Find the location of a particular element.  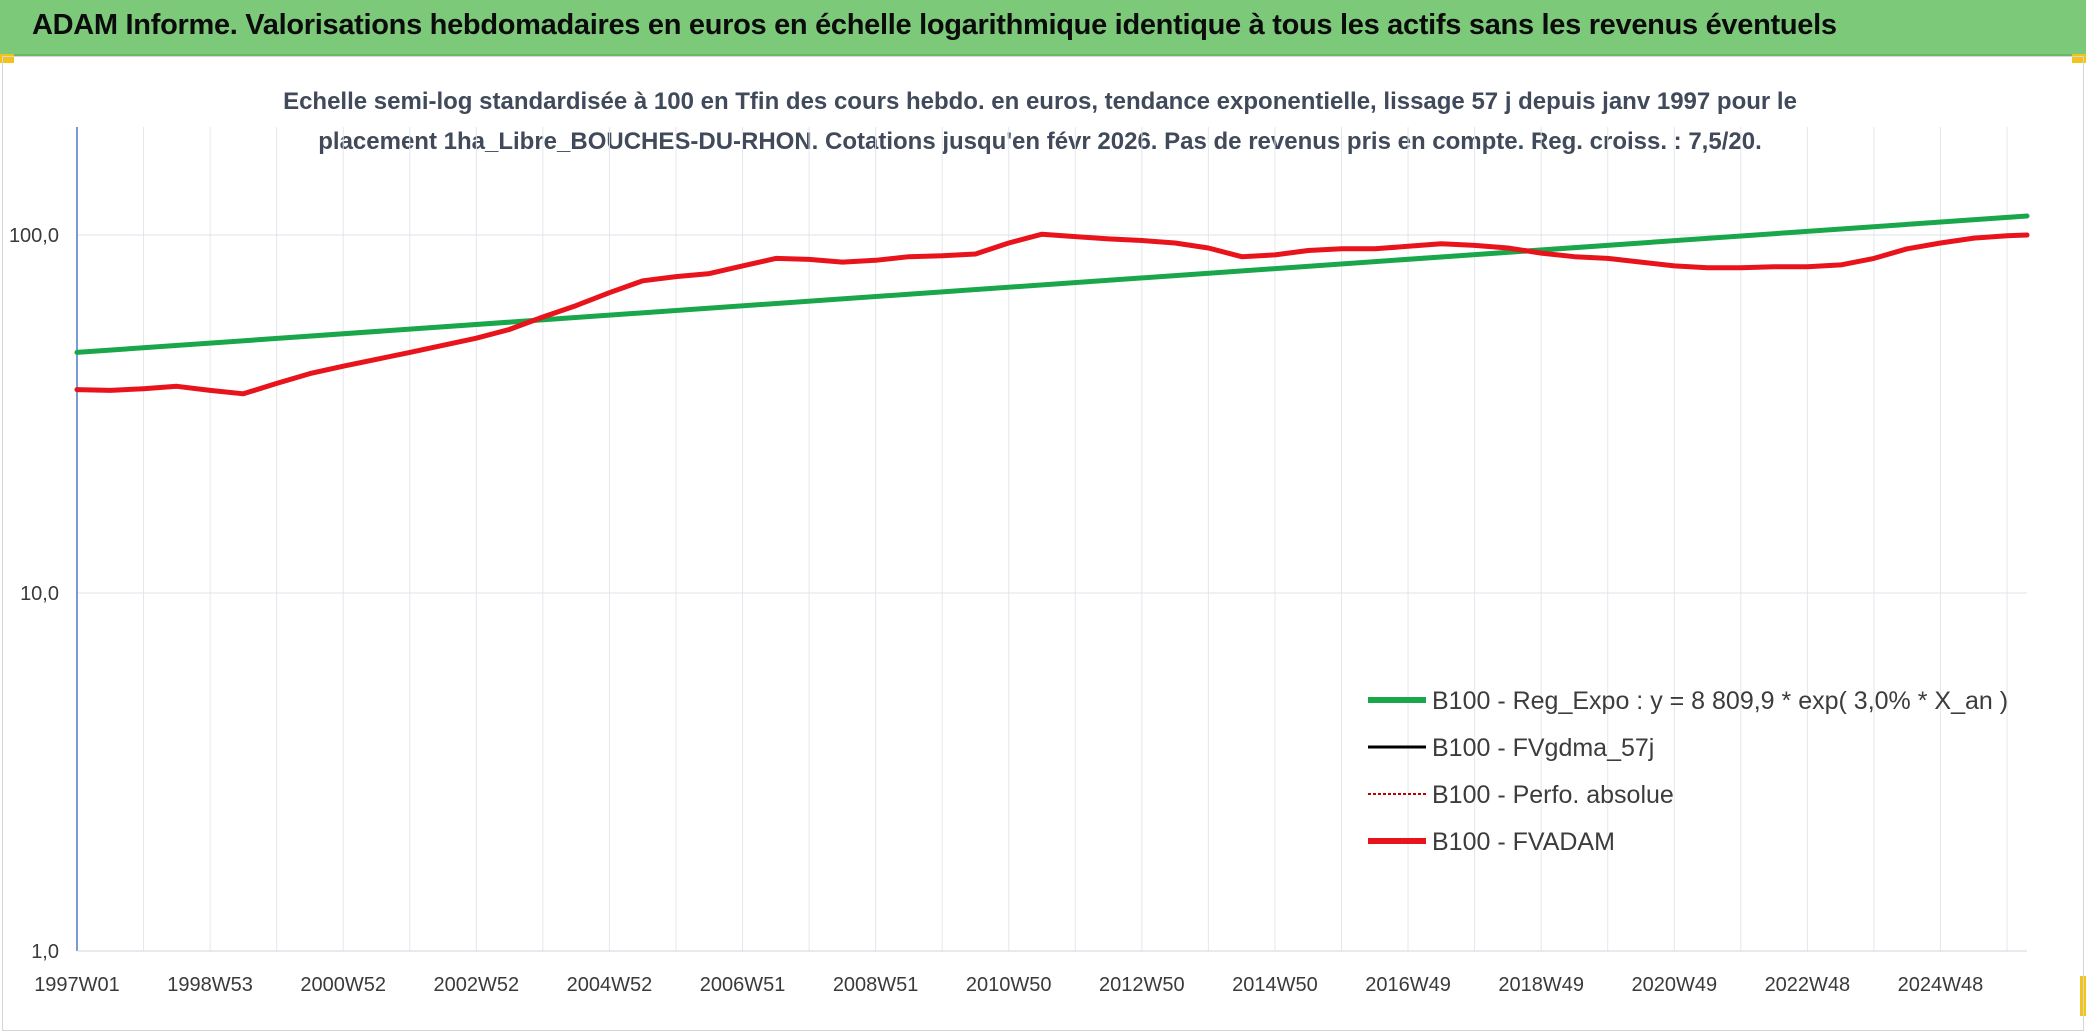

series-line is located at coordinates (1052, 284).